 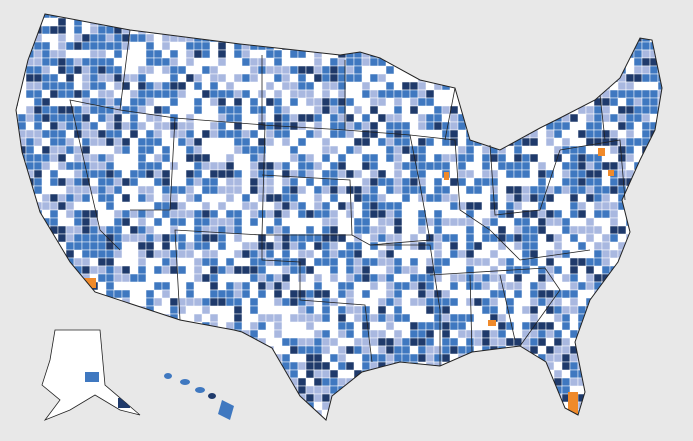 I want to click on hawaii, so click(x=199, y=396).